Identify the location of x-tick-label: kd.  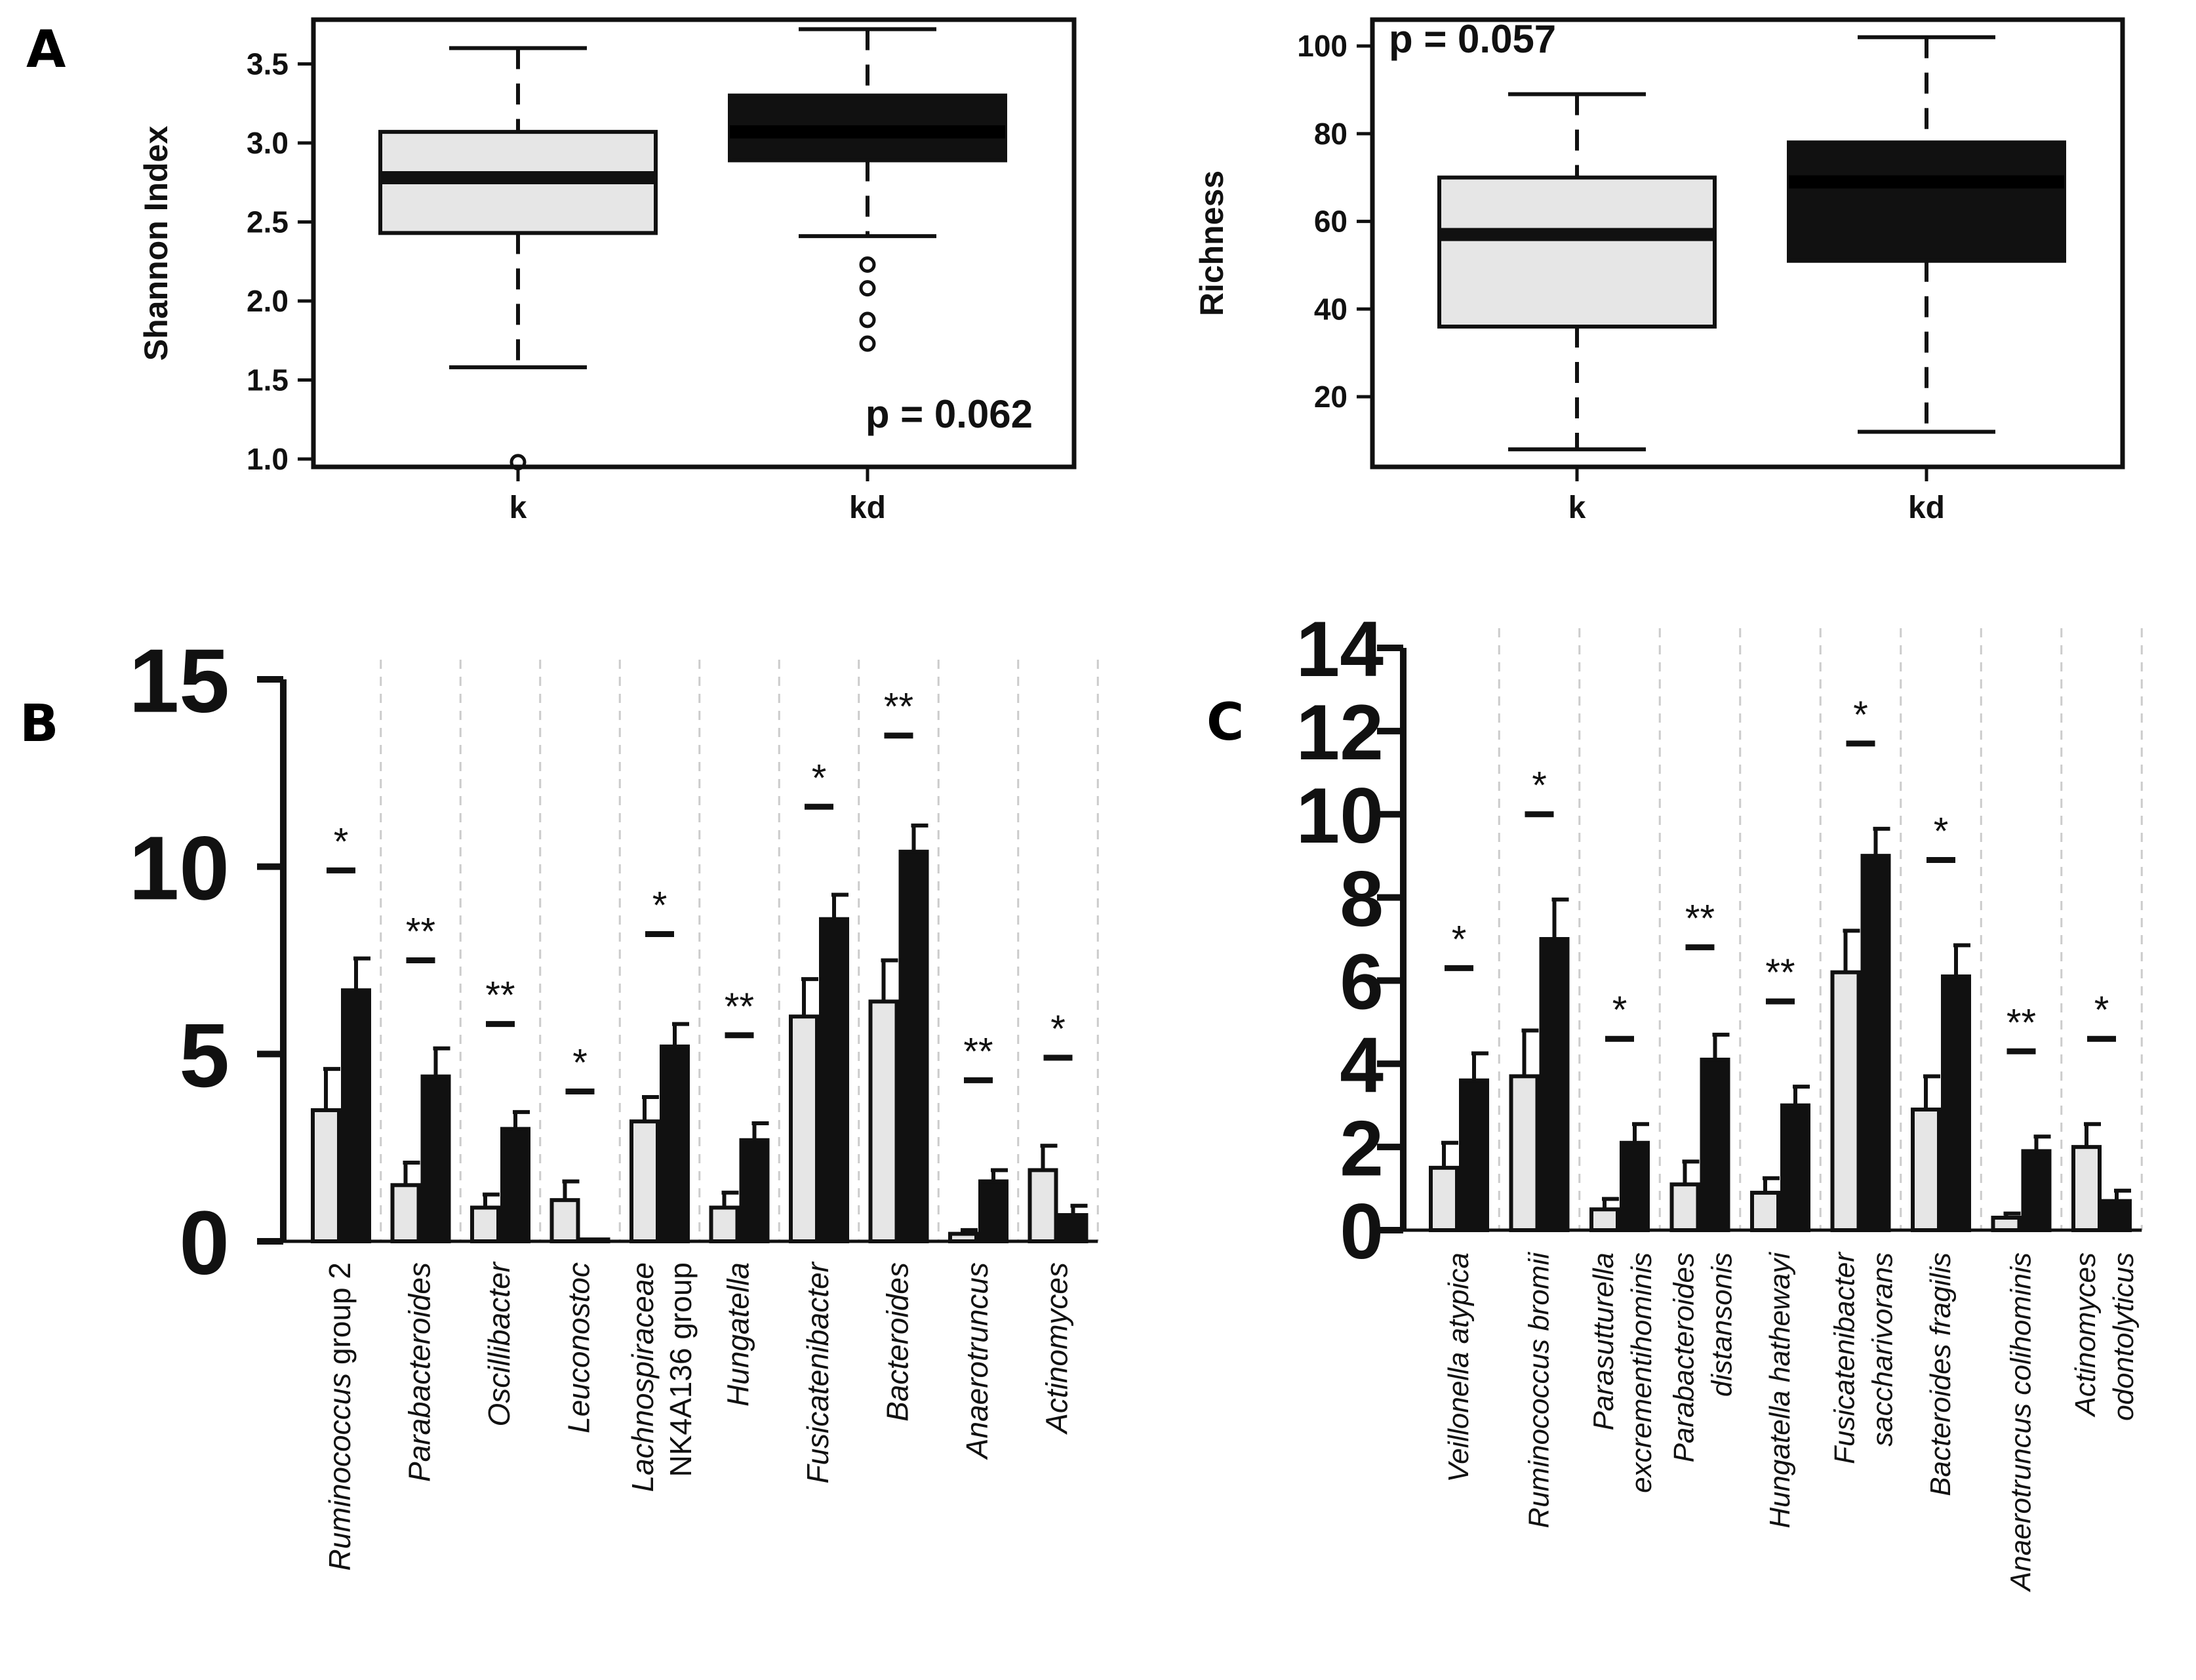
(1926, 507).